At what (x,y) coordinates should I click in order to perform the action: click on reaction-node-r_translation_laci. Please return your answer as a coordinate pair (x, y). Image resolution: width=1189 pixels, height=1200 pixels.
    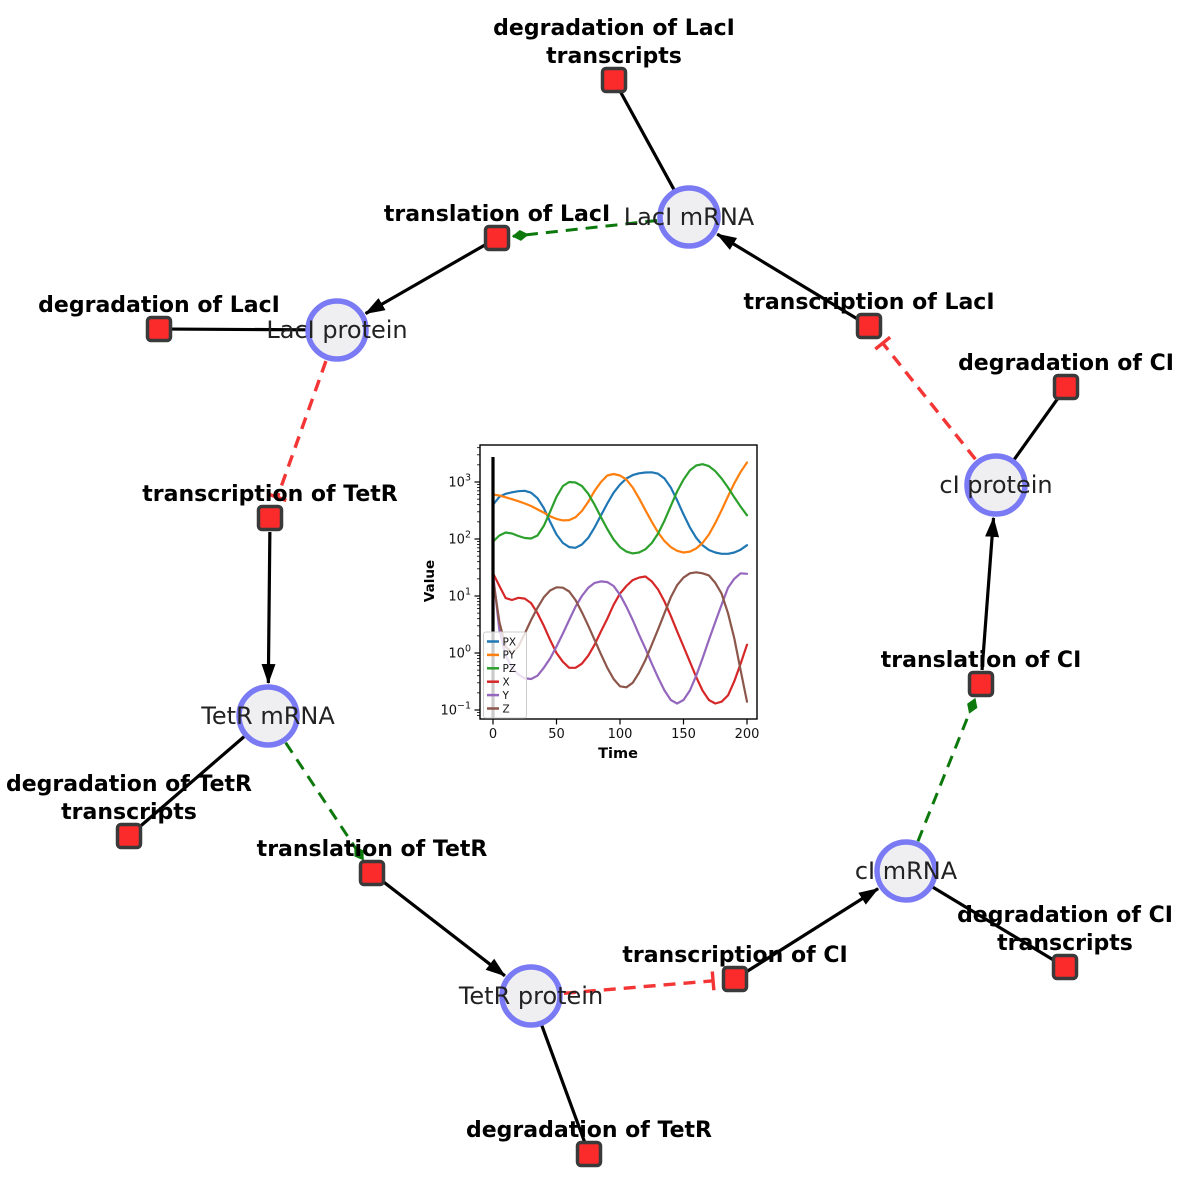
    Looking at the image, I should click on (497, 238).